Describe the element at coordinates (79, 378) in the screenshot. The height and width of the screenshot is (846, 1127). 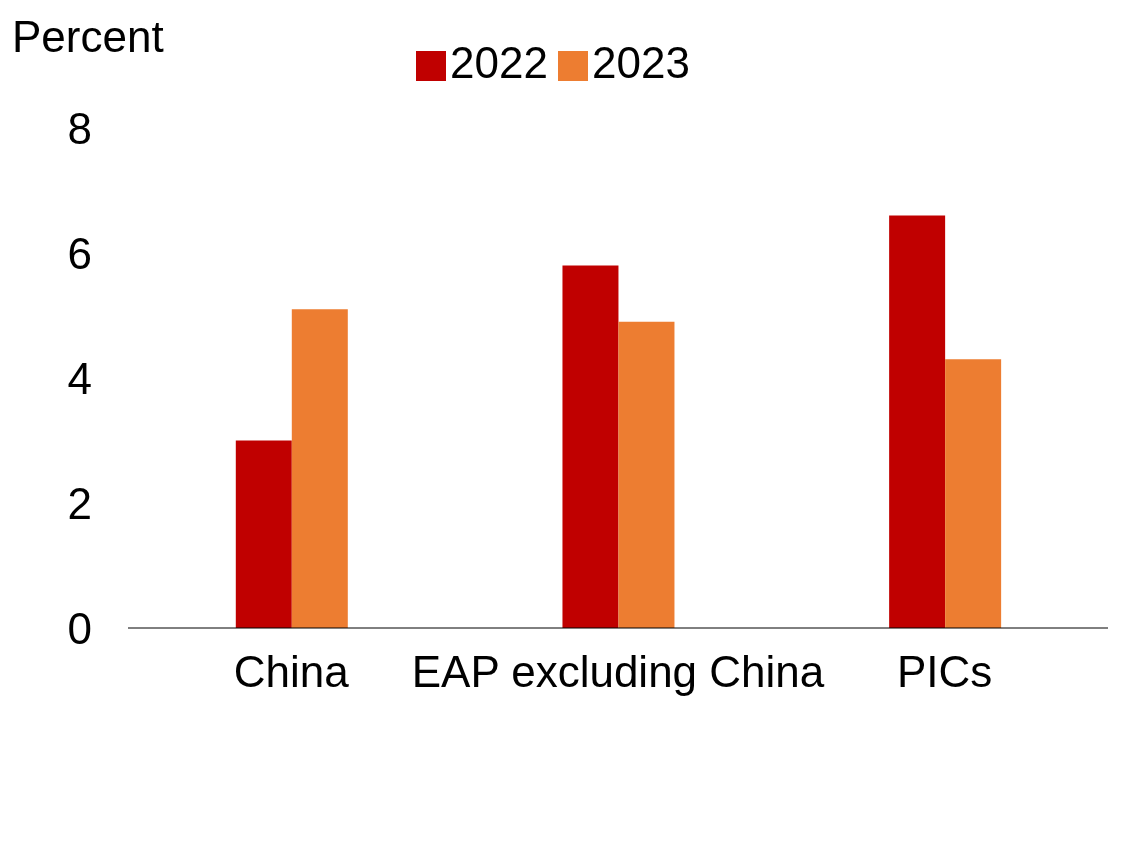
I see `y-tick-label: 4` at that location.